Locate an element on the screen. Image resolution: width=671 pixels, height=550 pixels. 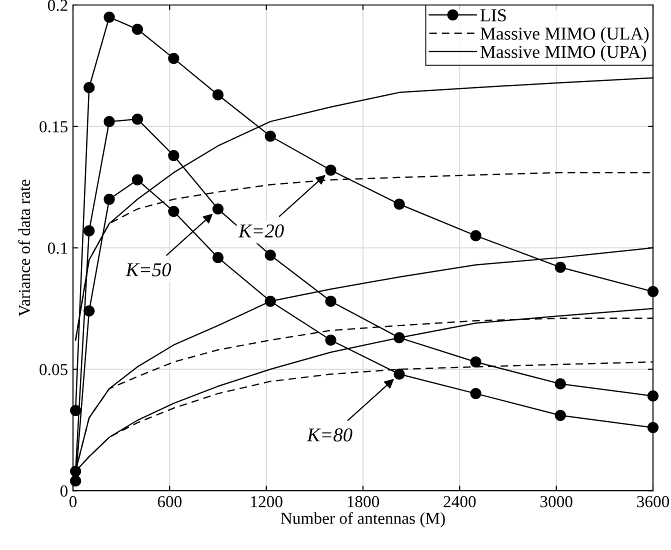
x-tick-label: 3000 is located at coordinates (556, 502).